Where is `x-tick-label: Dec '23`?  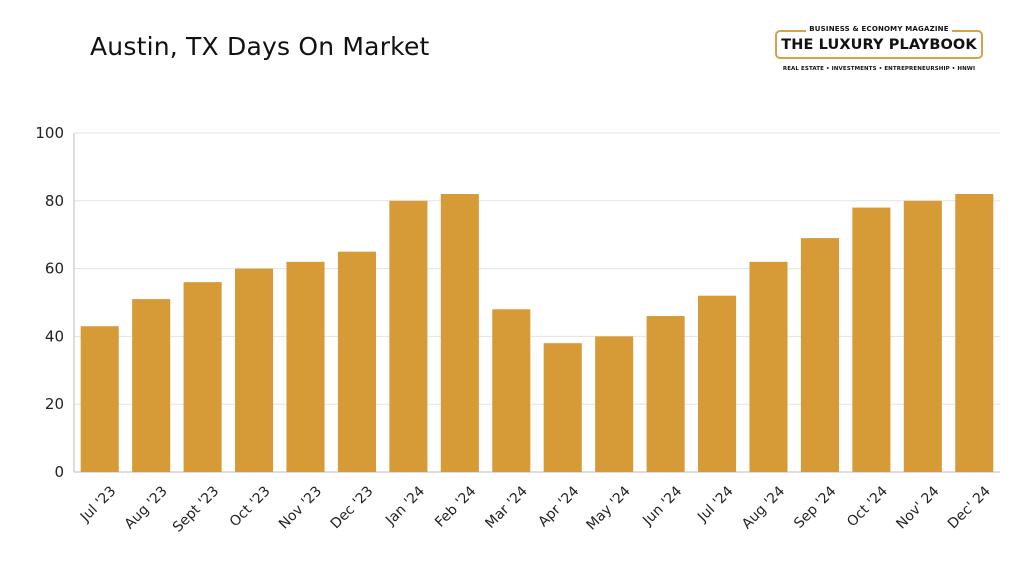
x-tick-label: Dec '23 is located at coordinates (352, 507).